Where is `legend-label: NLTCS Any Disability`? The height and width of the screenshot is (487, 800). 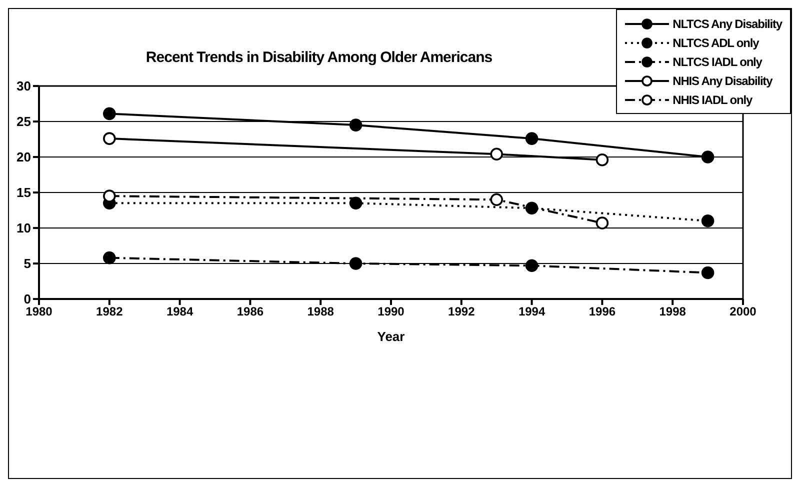
legend-label: NLTCS Any Disability is located at coordinates (727, 23).